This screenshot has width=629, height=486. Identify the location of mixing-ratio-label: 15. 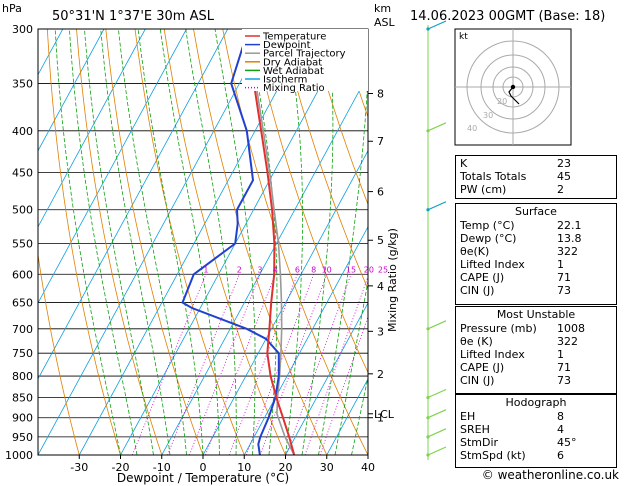
(351, 269).